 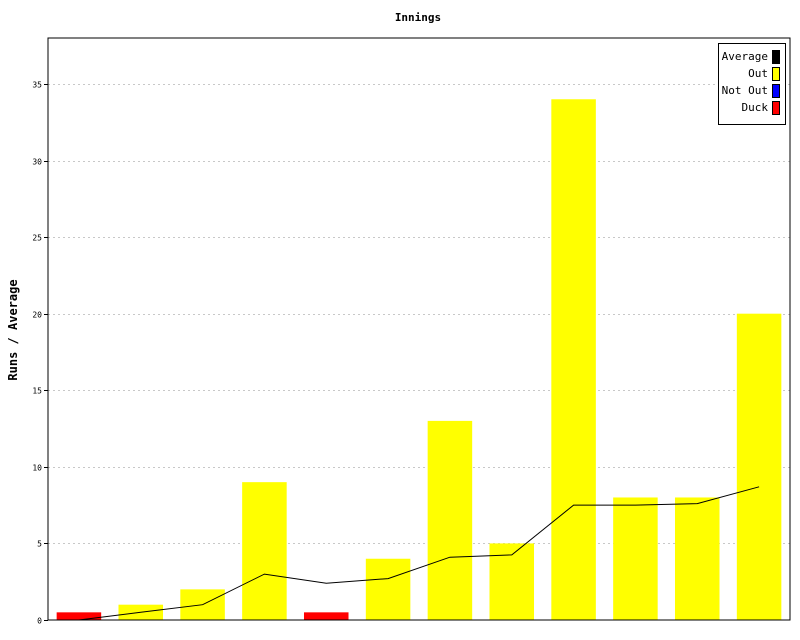 I want to click on chart-title: Innings, so click(x=418, y=17).